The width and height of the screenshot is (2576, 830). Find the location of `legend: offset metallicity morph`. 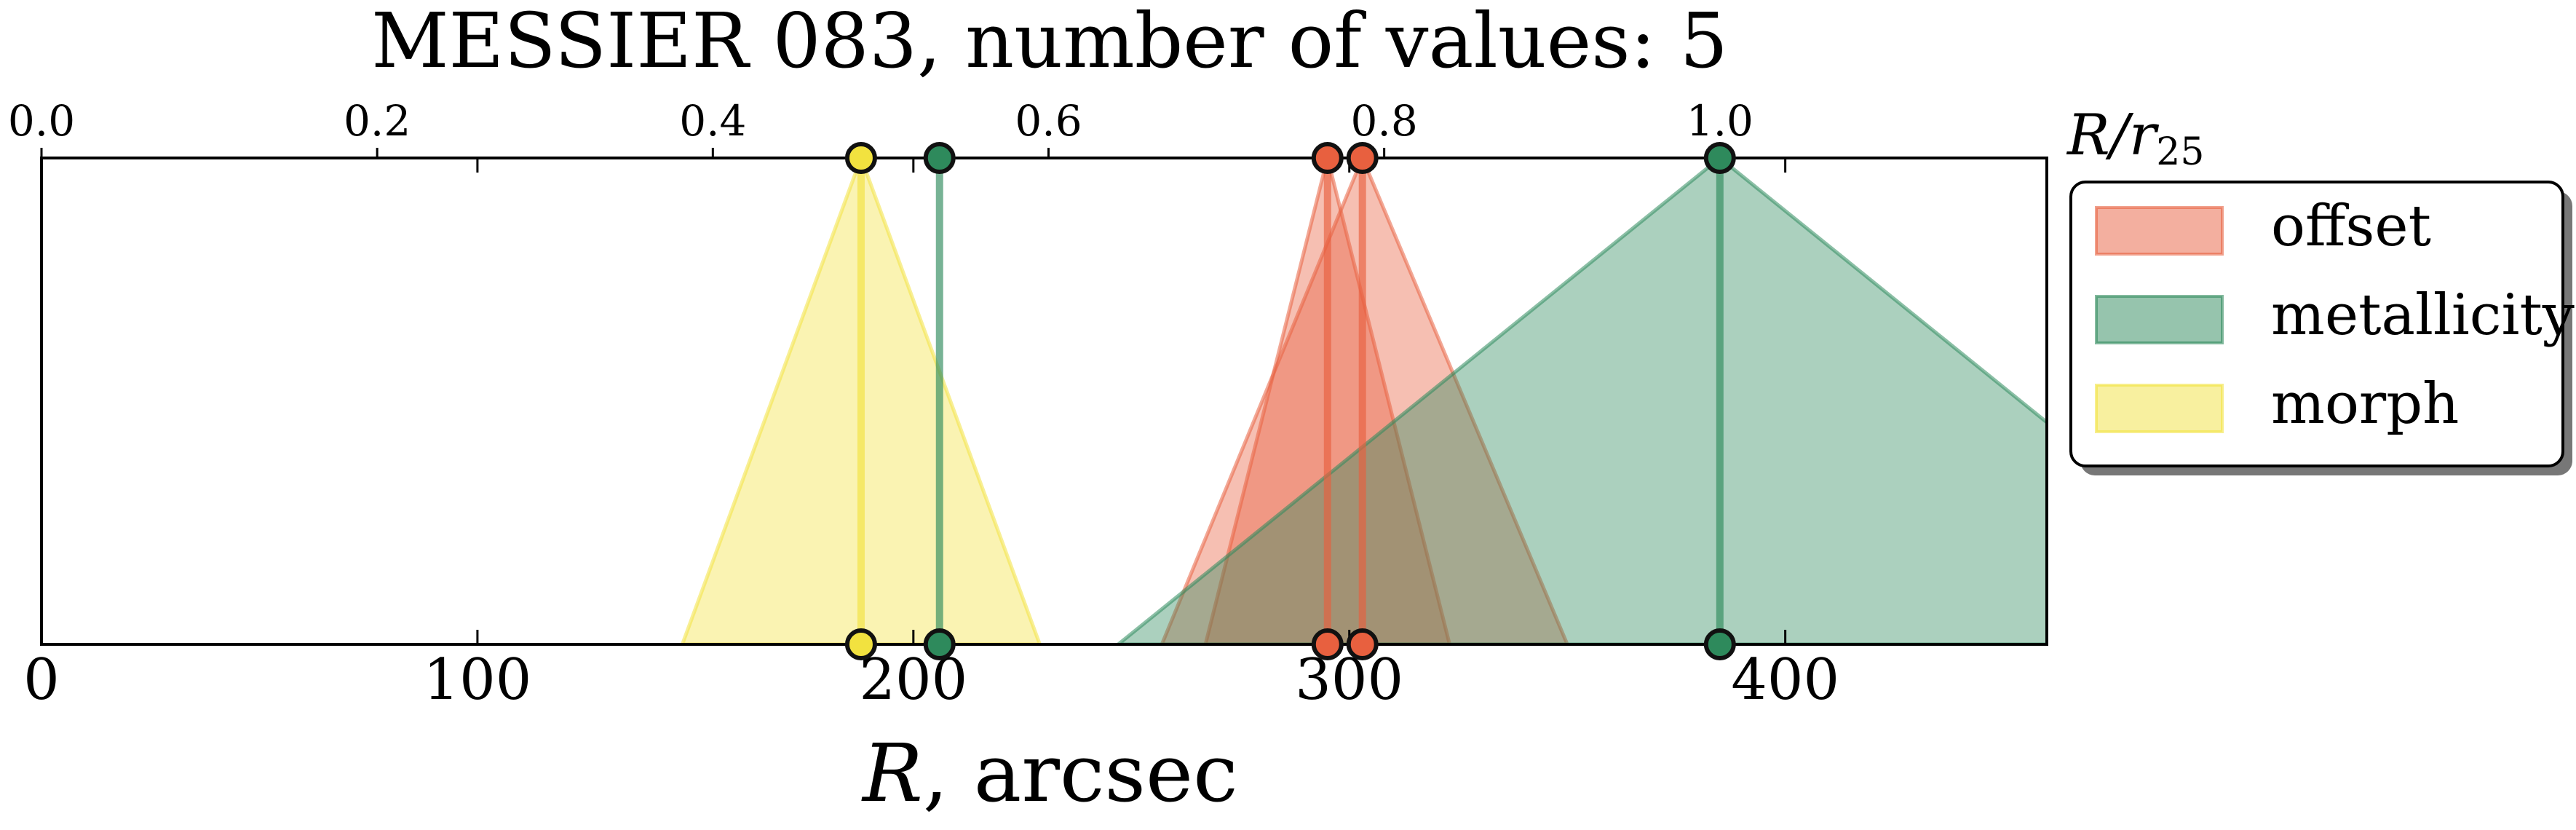

legend: offset metallicity morph is located at coordinates (2322, 328).